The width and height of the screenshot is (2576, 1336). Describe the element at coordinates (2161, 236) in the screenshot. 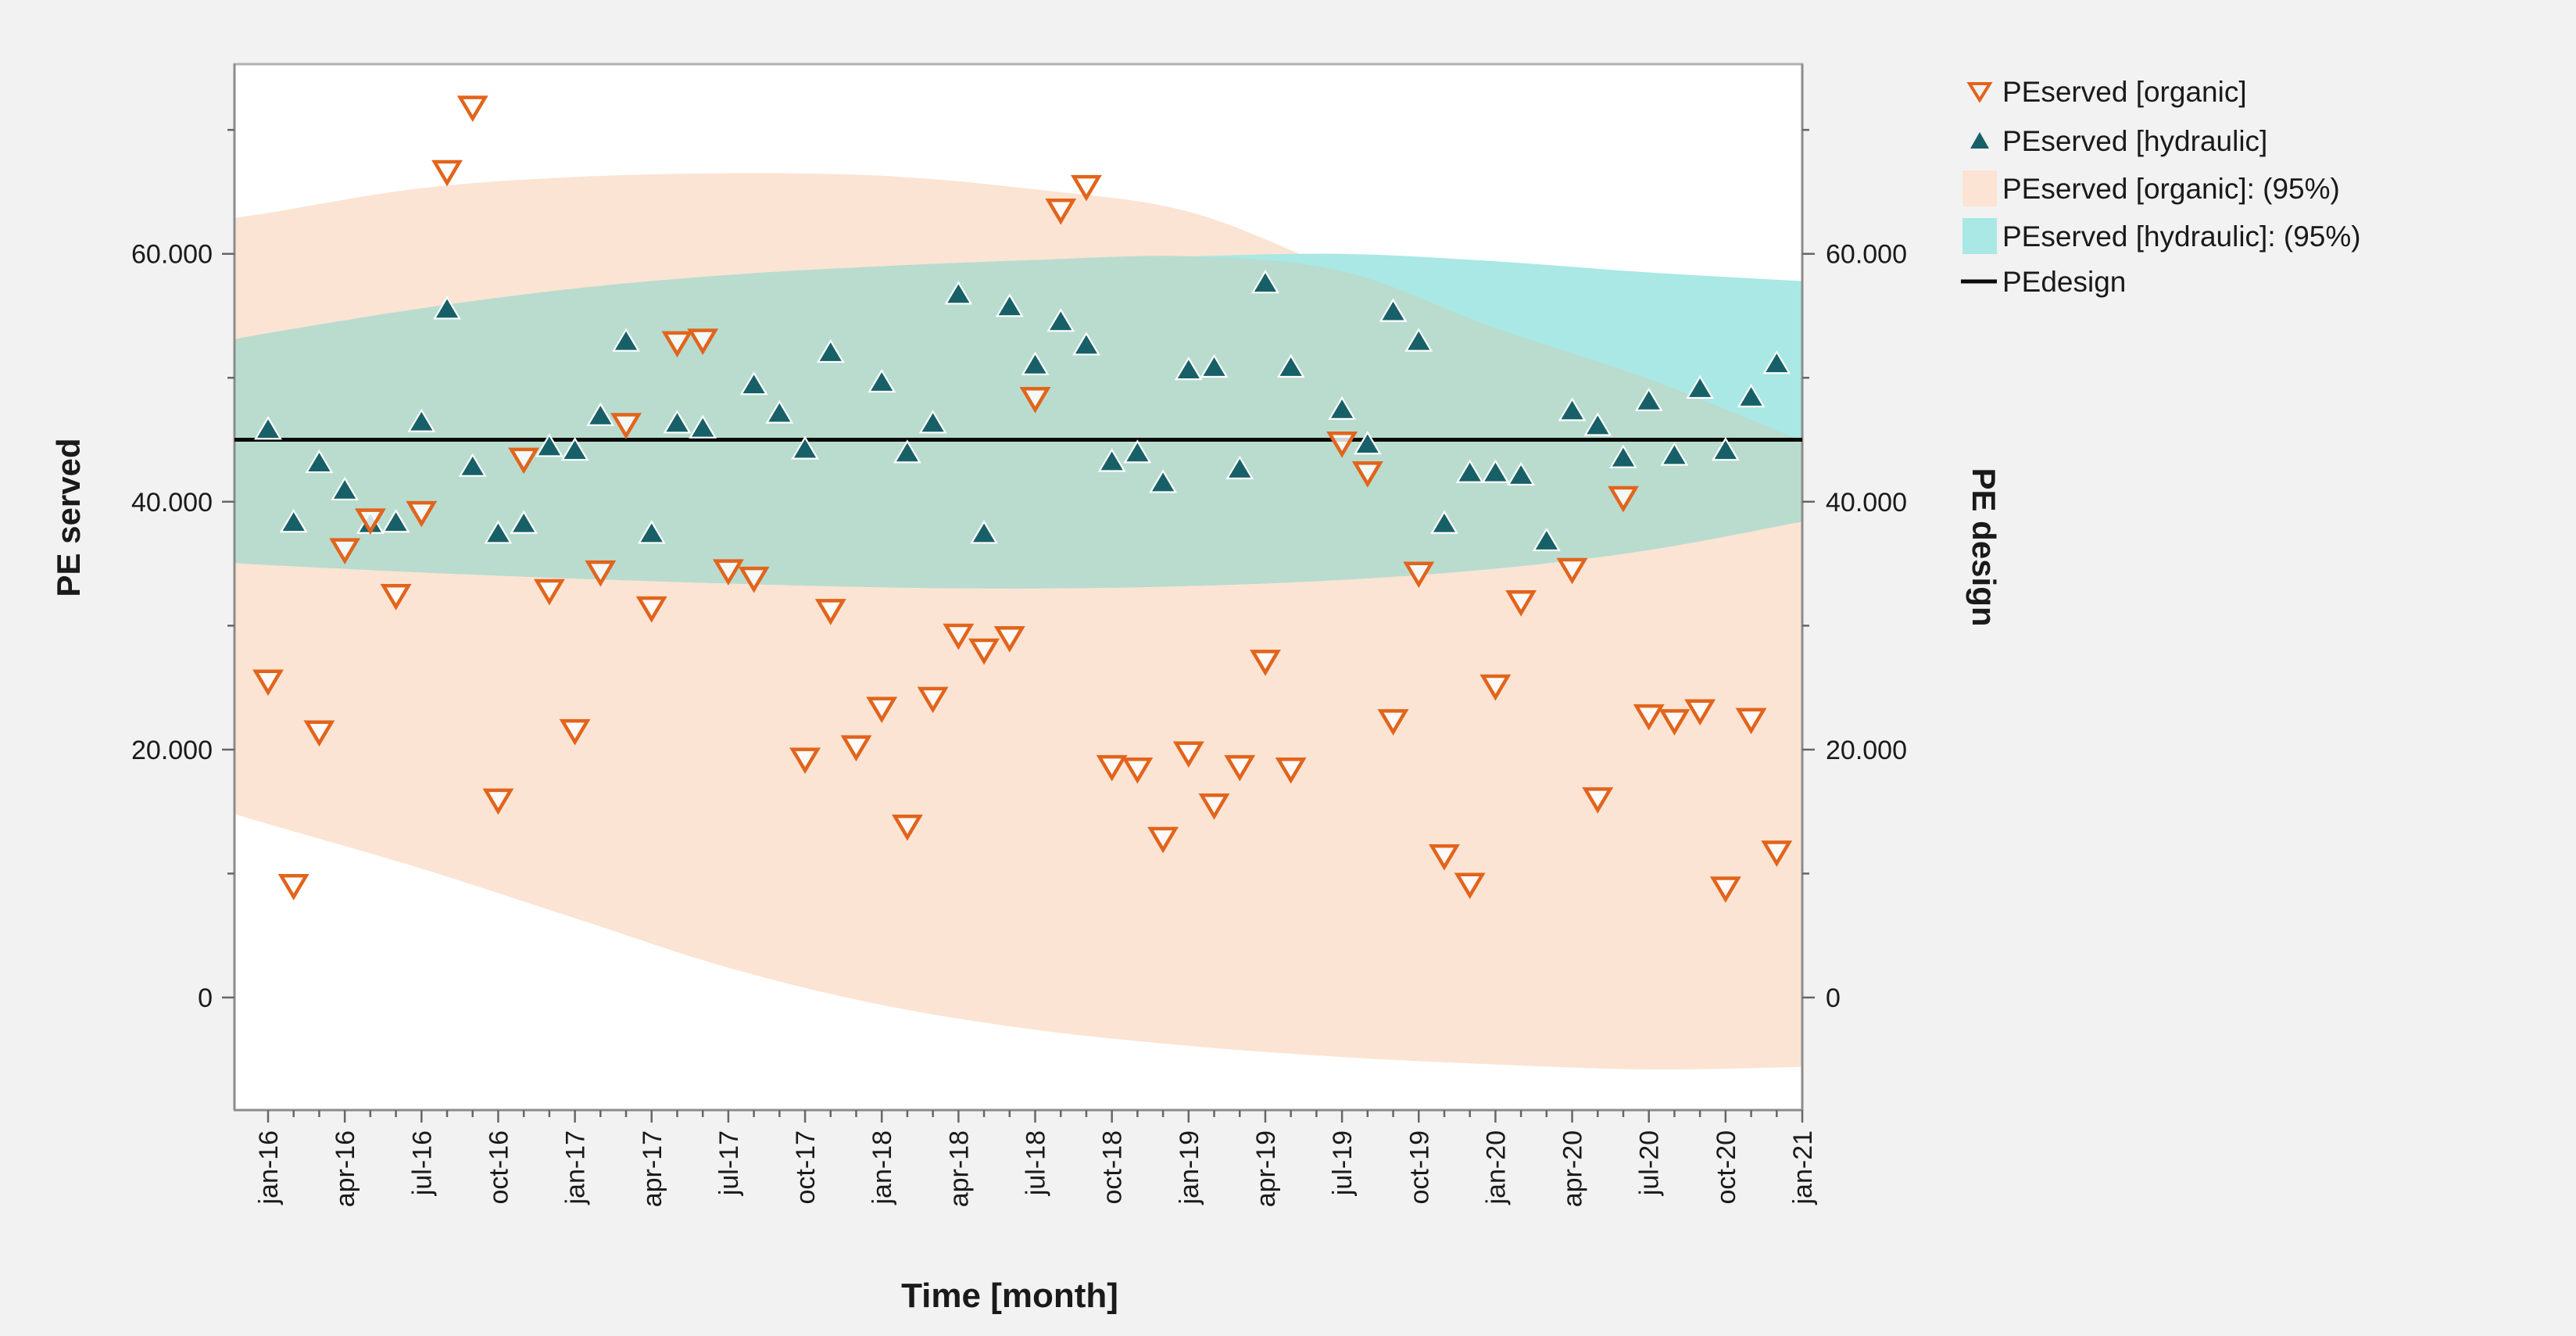

I see `legend-item: PEserved [hydraulic]: (95%)` at that location.